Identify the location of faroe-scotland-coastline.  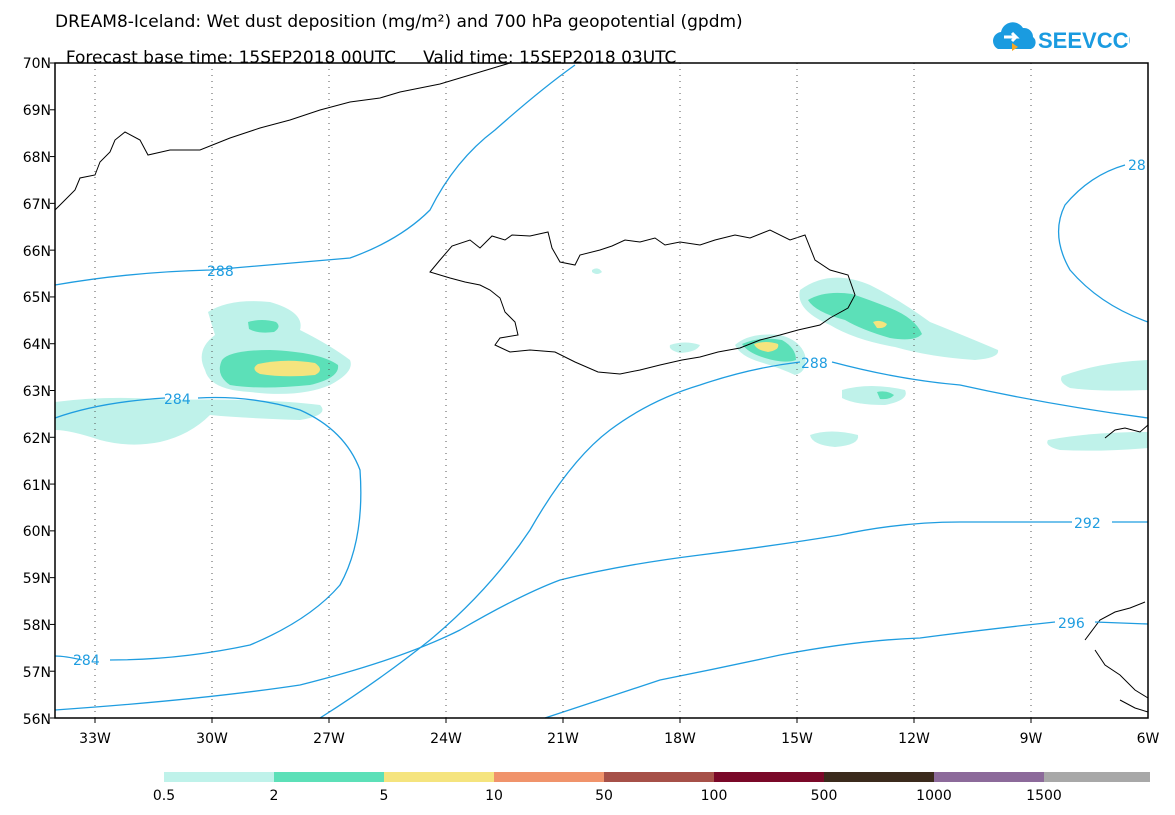
(1116, 568).